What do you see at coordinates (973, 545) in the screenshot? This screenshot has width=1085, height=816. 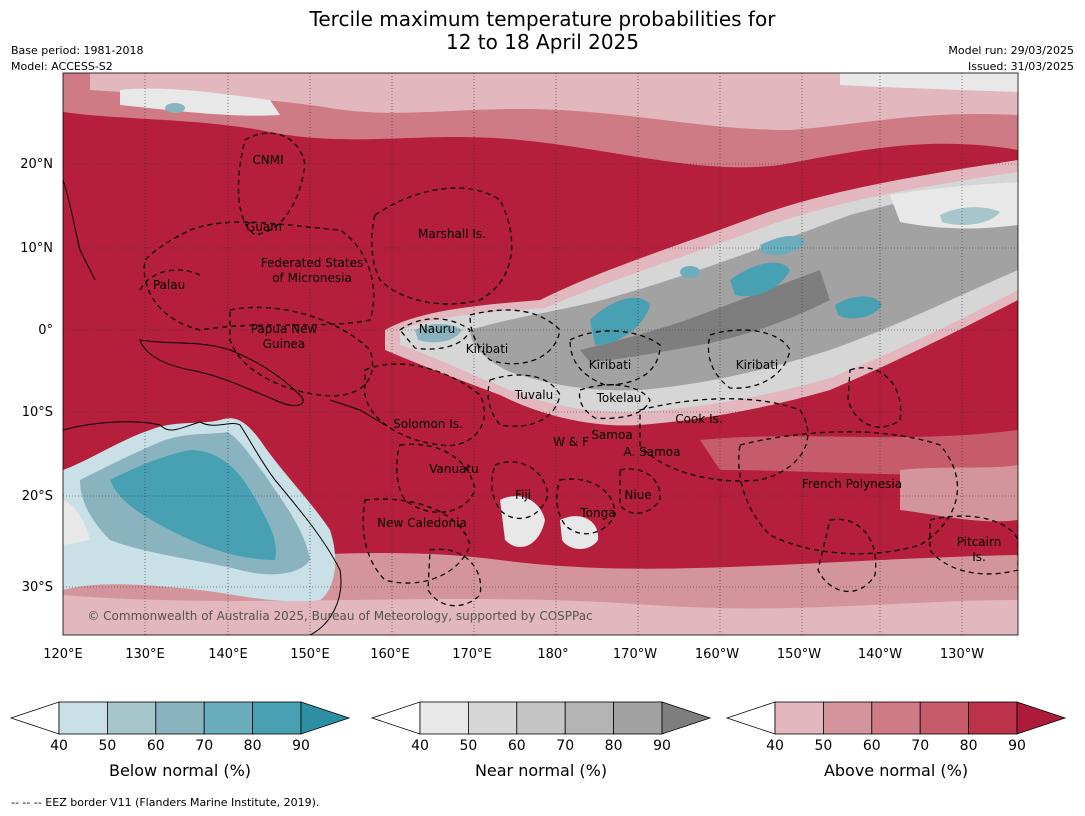 I see `eez-pitcairn` at bounding box center [973, 545].